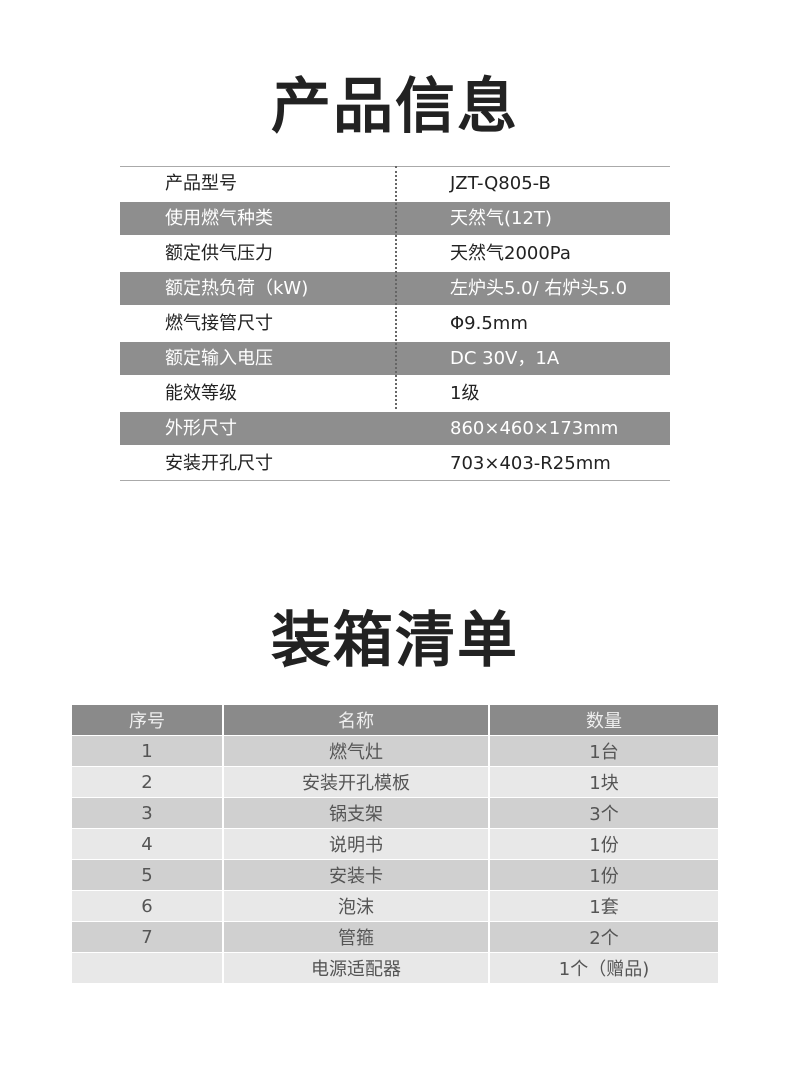 The width and height of the screenshot is (790, 1072). Describe the element at coordinates (219, 253) in the screenshot. I see `spec-label: 额定供气压力` at that location.